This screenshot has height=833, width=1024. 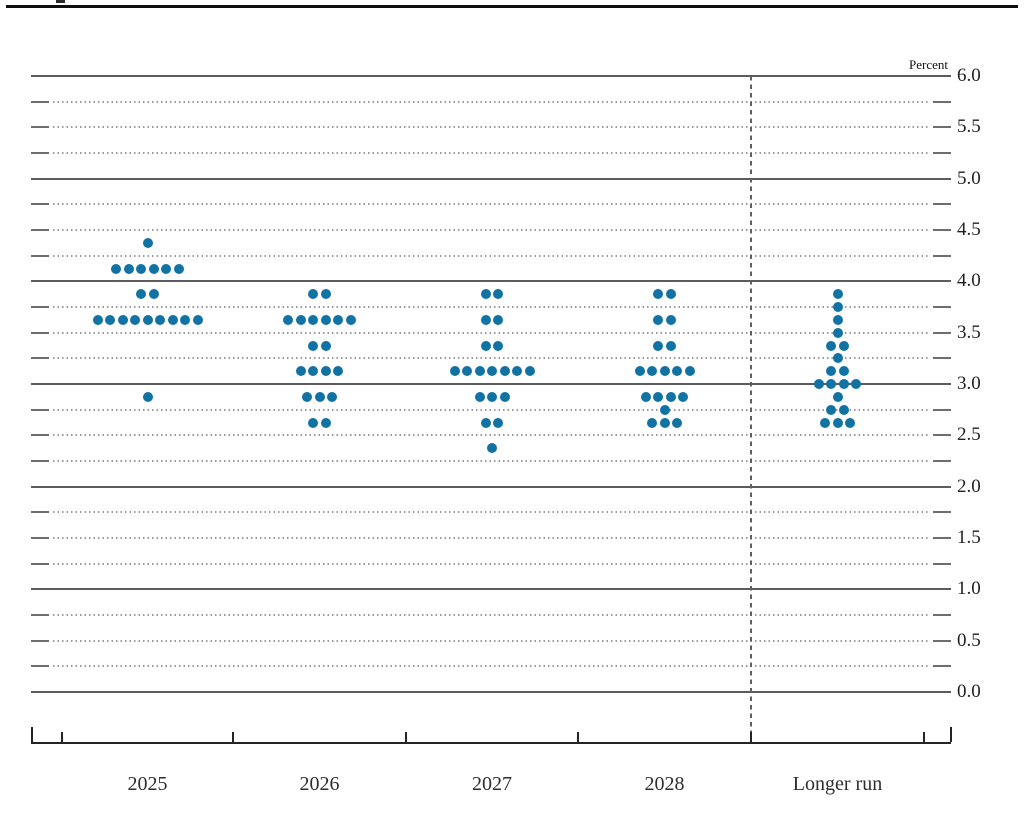 What do you see at coordinates (319, 784) in the screenshot?
I see `x-axis-label: 2026` at bounding box center [319, 784].